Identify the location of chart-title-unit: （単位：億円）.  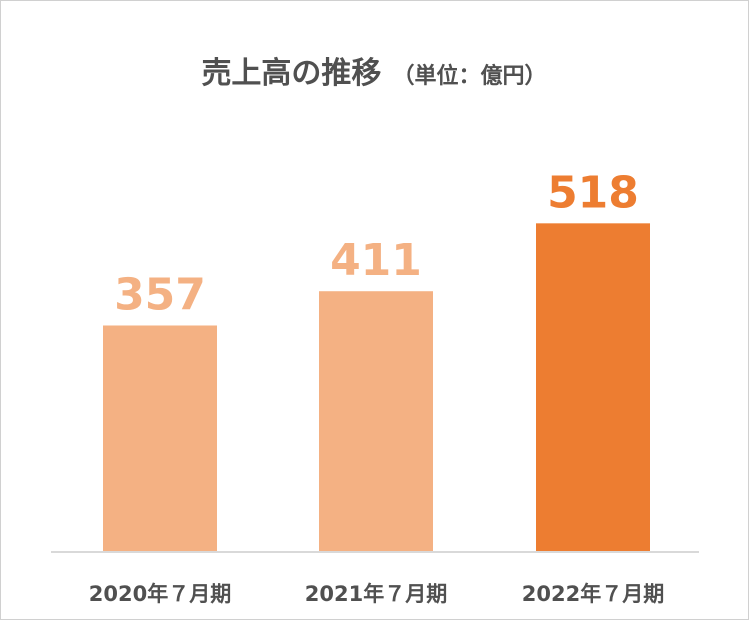
(470, 76).